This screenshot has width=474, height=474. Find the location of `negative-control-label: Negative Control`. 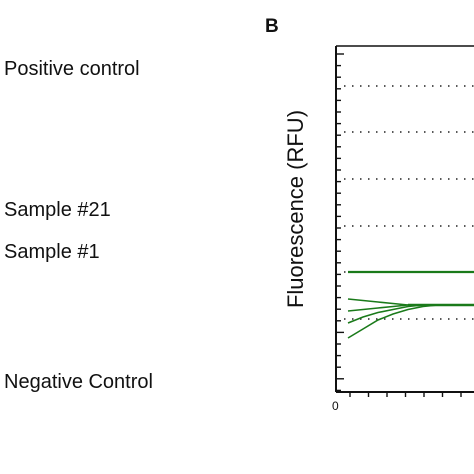

negative-control-label: Negative Control is located at coordinates (78, 382).